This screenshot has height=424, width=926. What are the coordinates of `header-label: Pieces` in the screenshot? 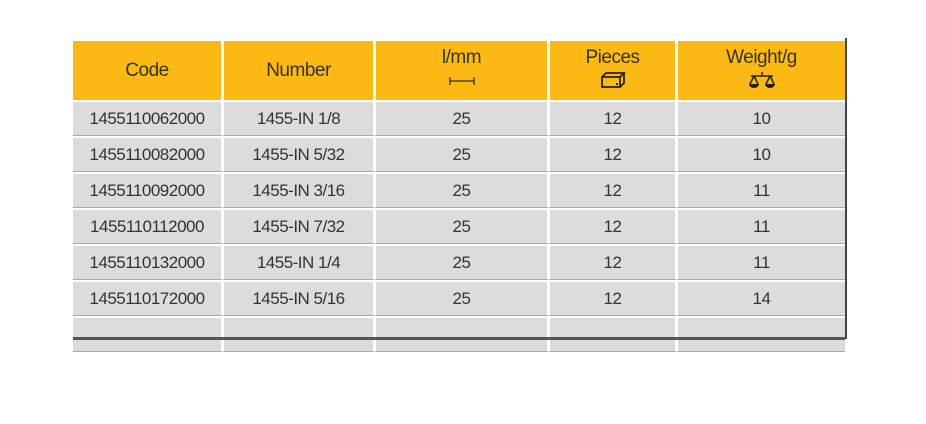 It's located at (612, 57).